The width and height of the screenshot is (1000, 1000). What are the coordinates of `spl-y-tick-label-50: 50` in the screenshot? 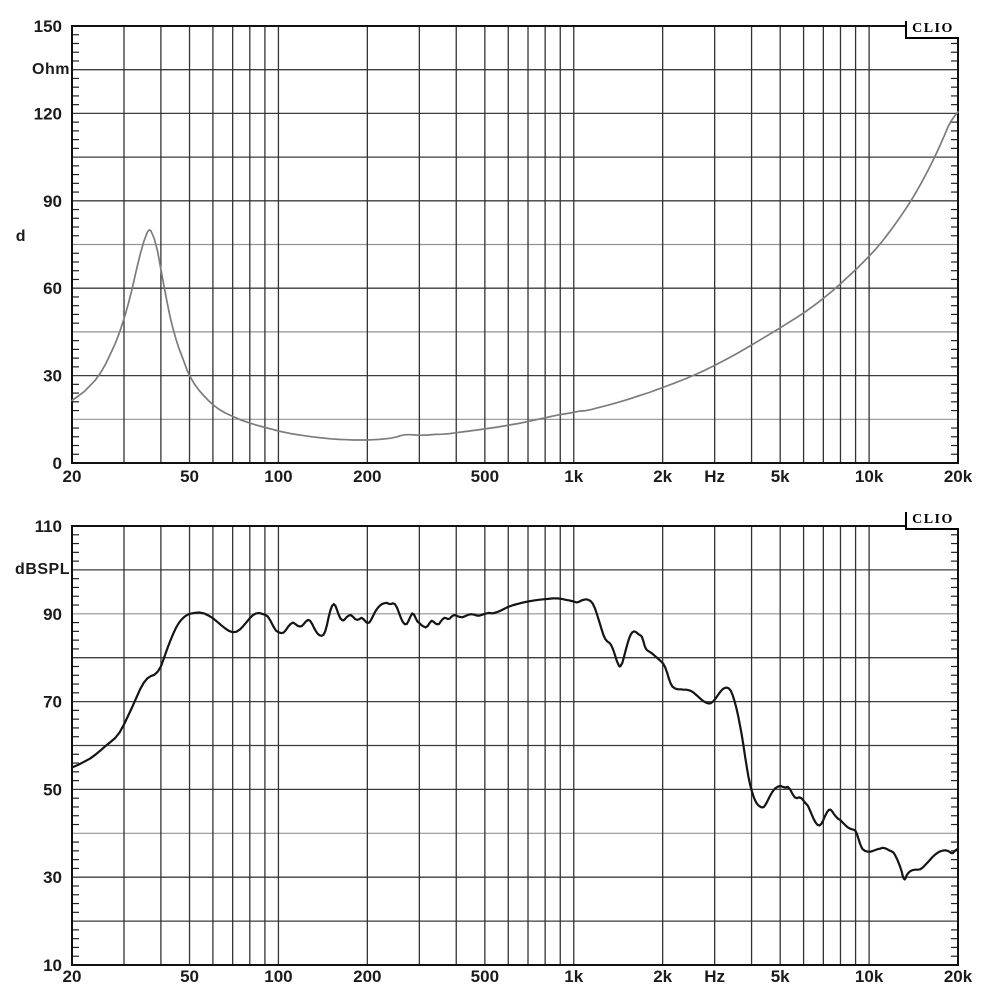 It's located at (52, 789).